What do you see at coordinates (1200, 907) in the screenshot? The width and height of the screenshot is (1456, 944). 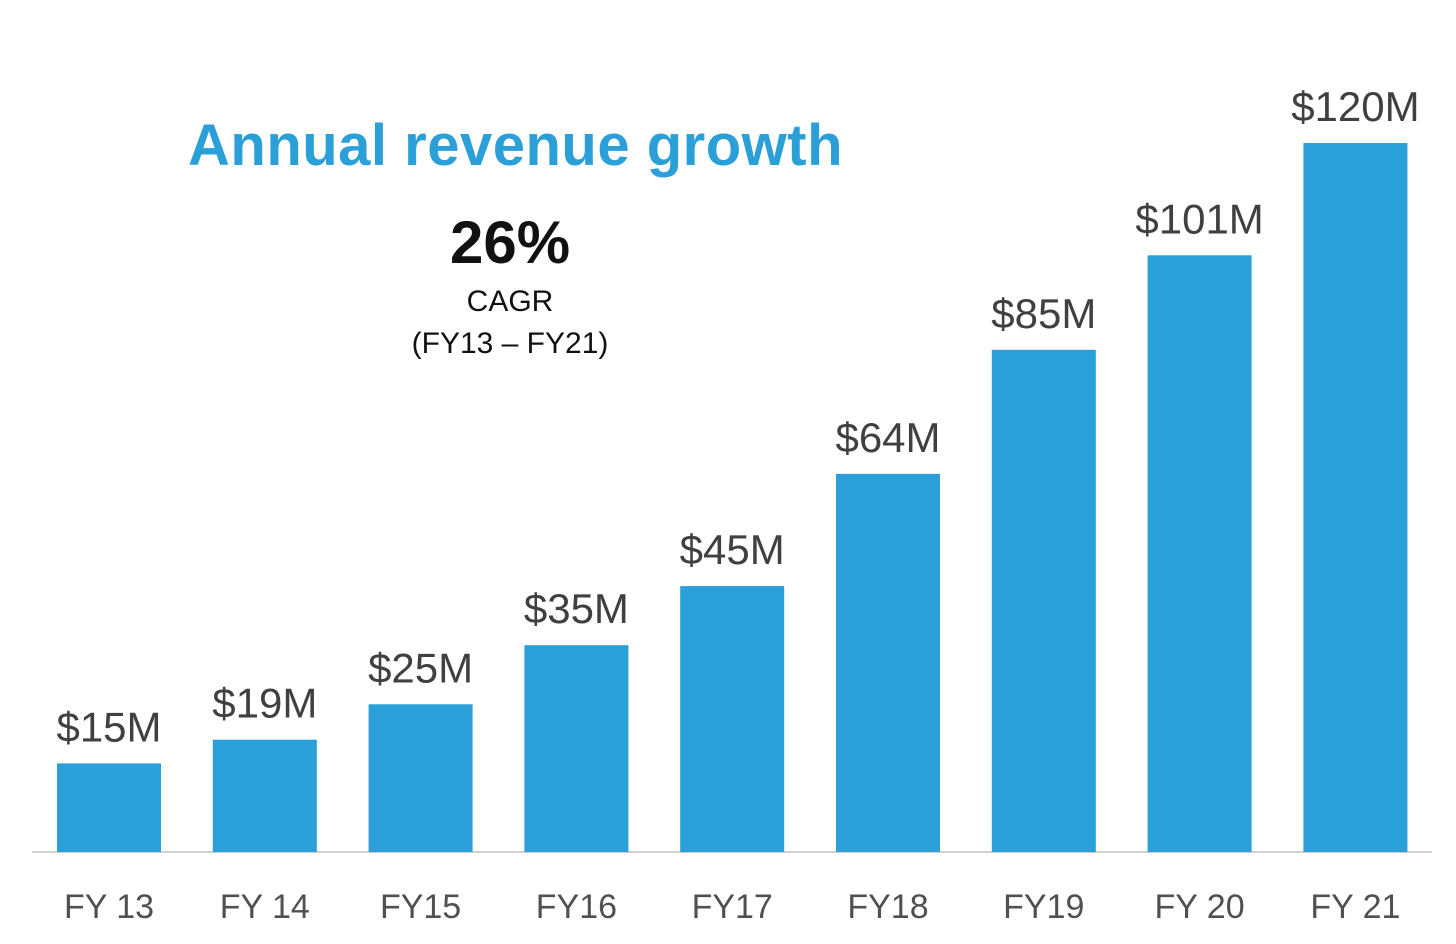 I see `x-tick-label-fy20: FY 20` at bounding box center [1200, 907].